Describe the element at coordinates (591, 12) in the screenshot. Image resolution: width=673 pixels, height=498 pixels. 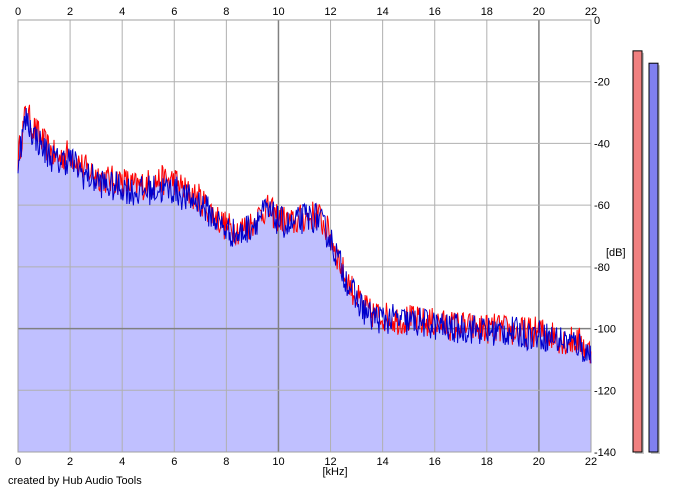
I see `x-tick-label-top: 22` at that location.